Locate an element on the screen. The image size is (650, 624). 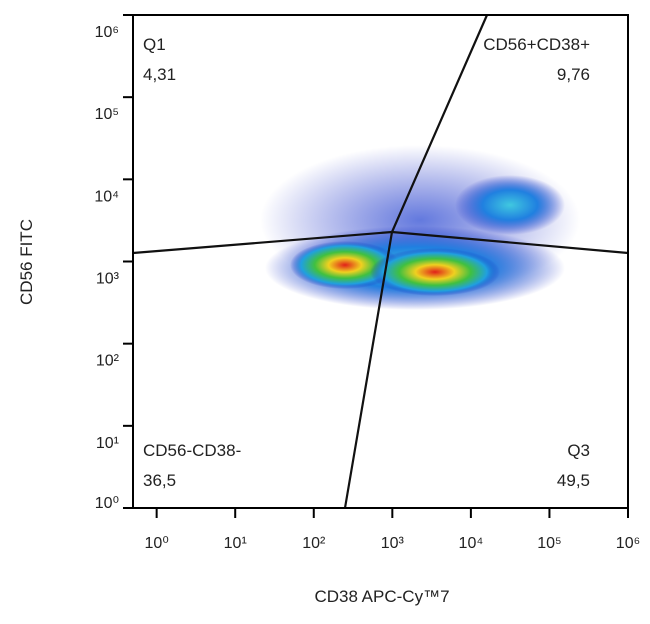
x-tick-label: 10⁶ is located at coordinates (628, 543).